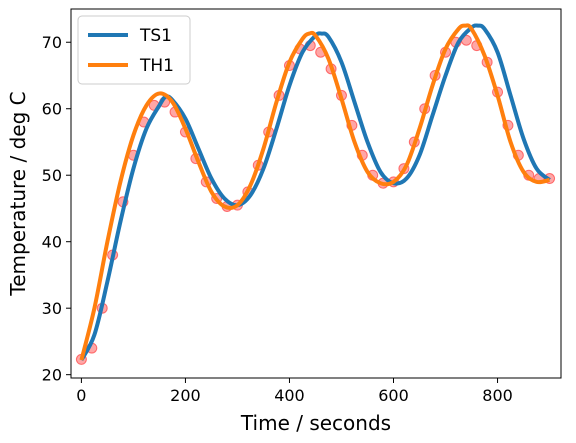 The width and height of the screenshot is (576, 443). What do you see at coordinates (52, 242) in the screenshot?
I see `y-tick-label-40: 40` at bounding box center [52, 242].